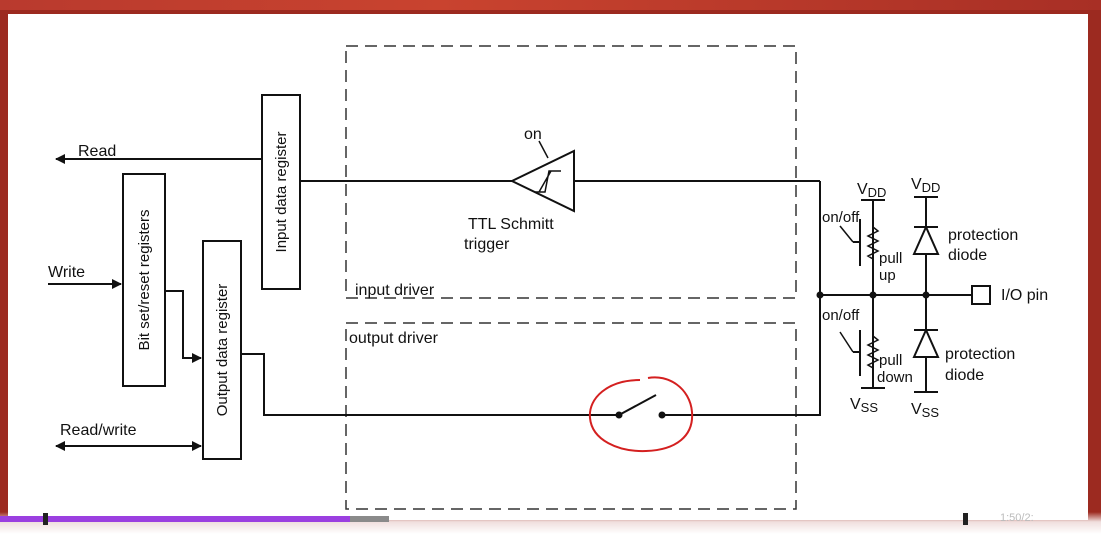  What do you see at coordinates (964, 375) in the screenshot?
I see `protection-diode-down-label-2: diode` at bounding box center [964, 375].